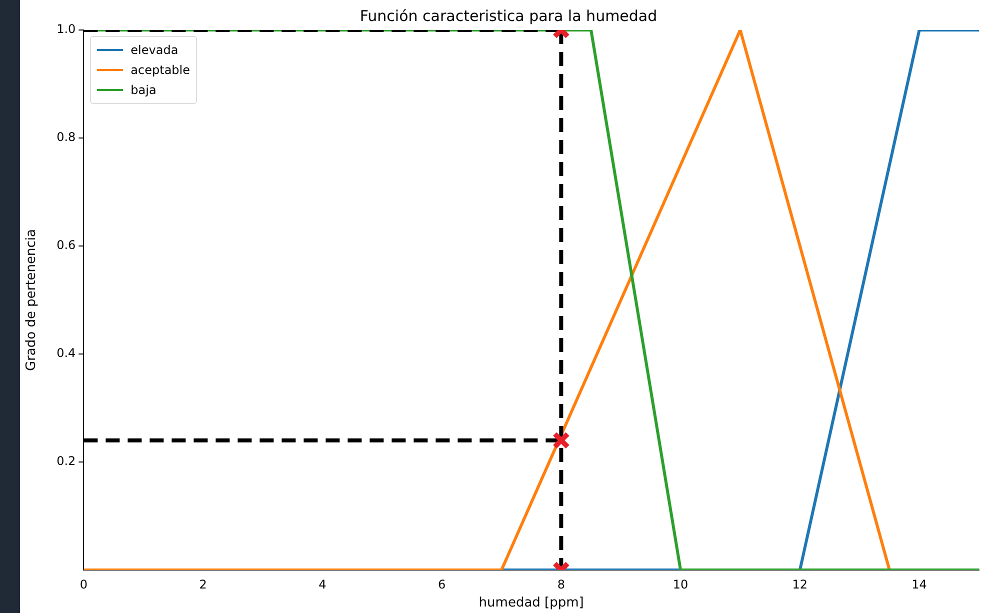  I want to click on x-tick-label: 14, so click(919, 584).